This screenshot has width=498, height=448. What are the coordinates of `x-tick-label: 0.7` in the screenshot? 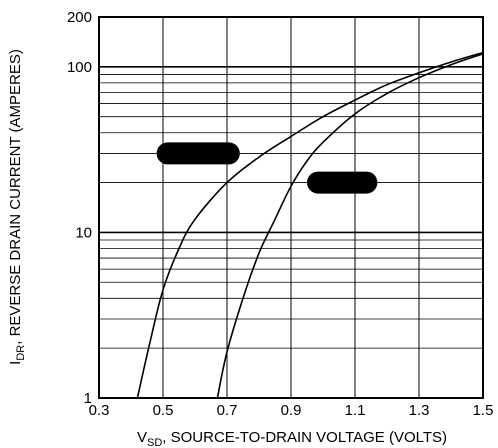 It's located at (227, 410).